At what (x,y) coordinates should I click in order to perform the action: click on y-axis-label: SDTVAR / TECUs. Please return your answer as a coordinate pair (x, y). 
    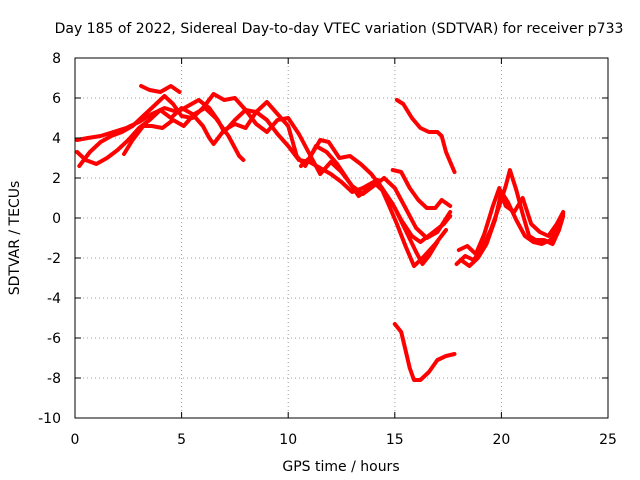
    Looking at the image, I should click on (15, 238).